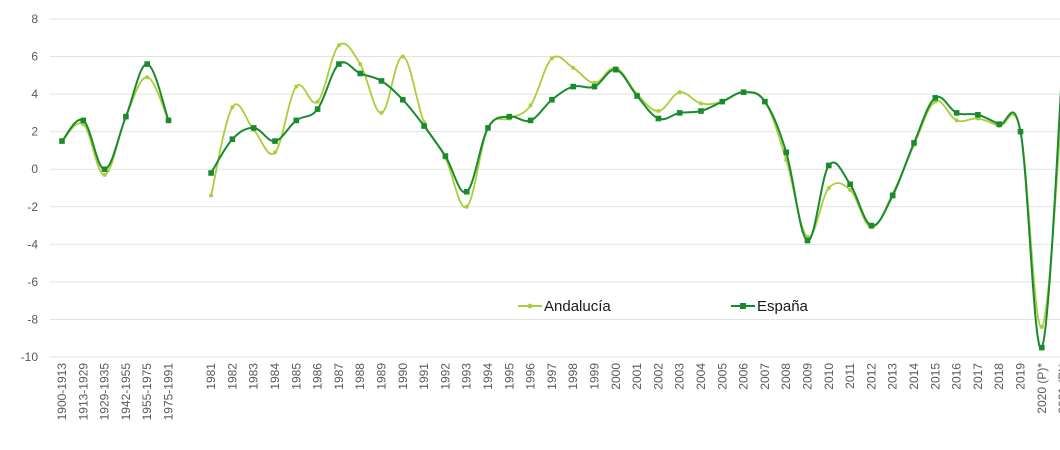  Describe the element at coordinates (530, 306) in the screenshot. I see `legend-marker-andalucia` at that location.